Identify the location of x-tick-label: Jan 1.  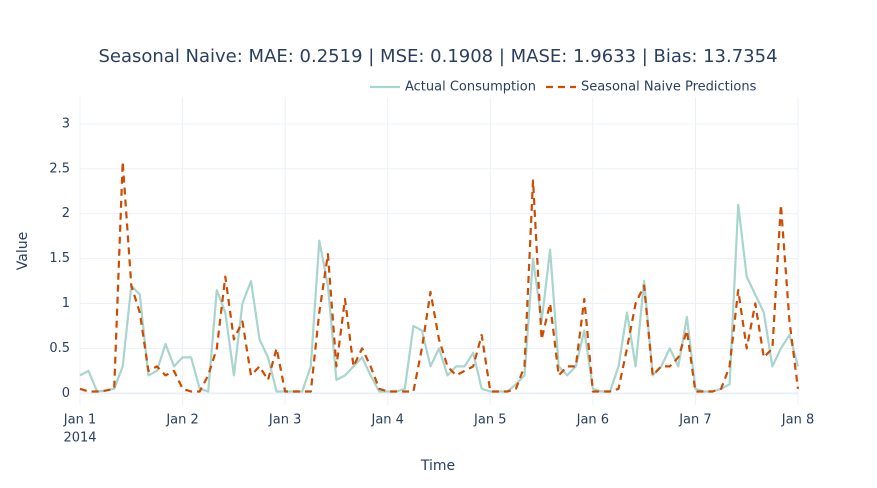
(79, 420).